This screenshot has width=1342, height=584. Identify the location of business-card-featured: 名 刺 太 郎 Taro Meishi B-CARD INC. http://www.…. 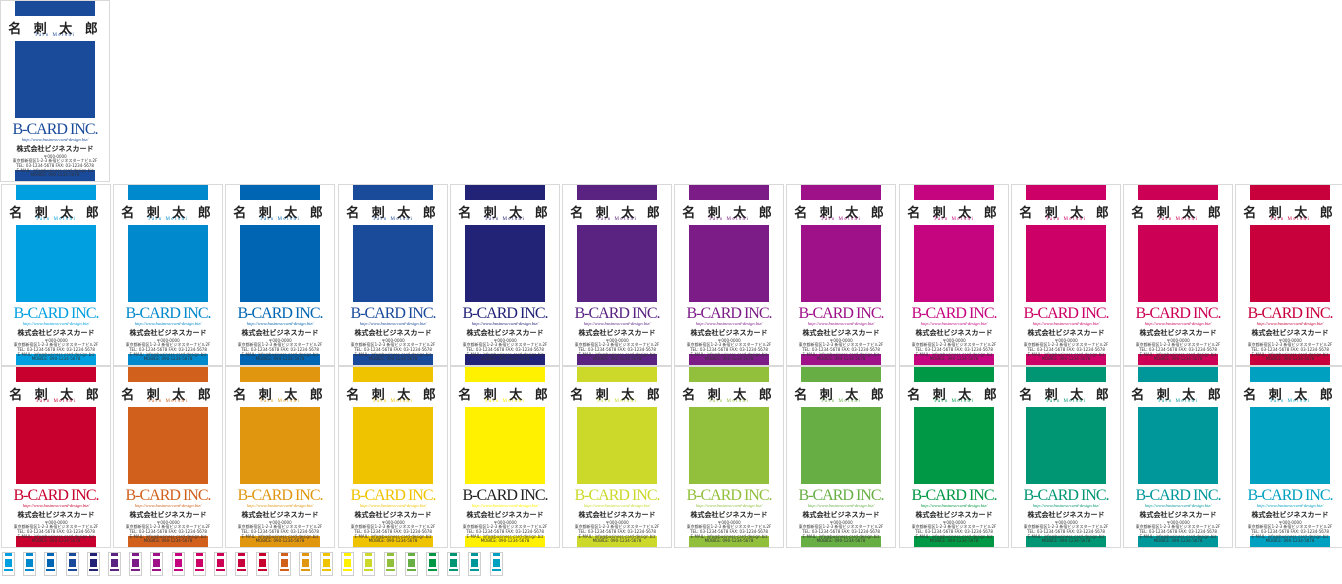
(55, 91).